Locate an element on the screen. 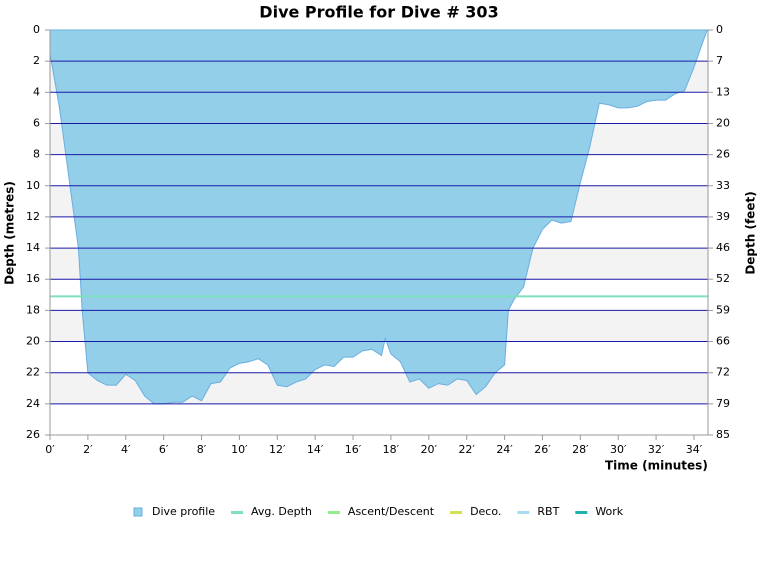 This screenshot has height=584, width=760. y-axis-label: Depth (metres) is located at coordinates (10, 233).